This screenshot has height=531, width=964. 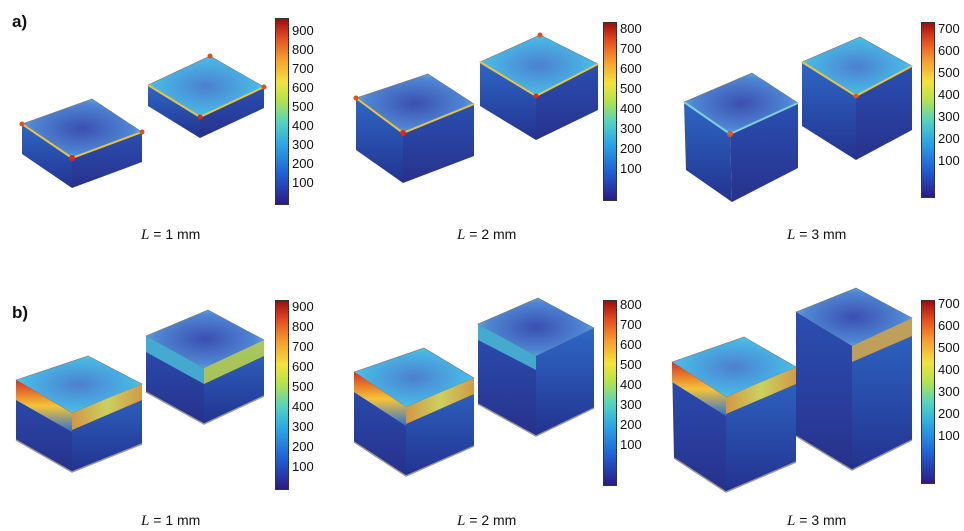 What do you see at coordinates (928, 110) in the screenshot?
I see `colorbar-a3` at bounding box center [928, 110].